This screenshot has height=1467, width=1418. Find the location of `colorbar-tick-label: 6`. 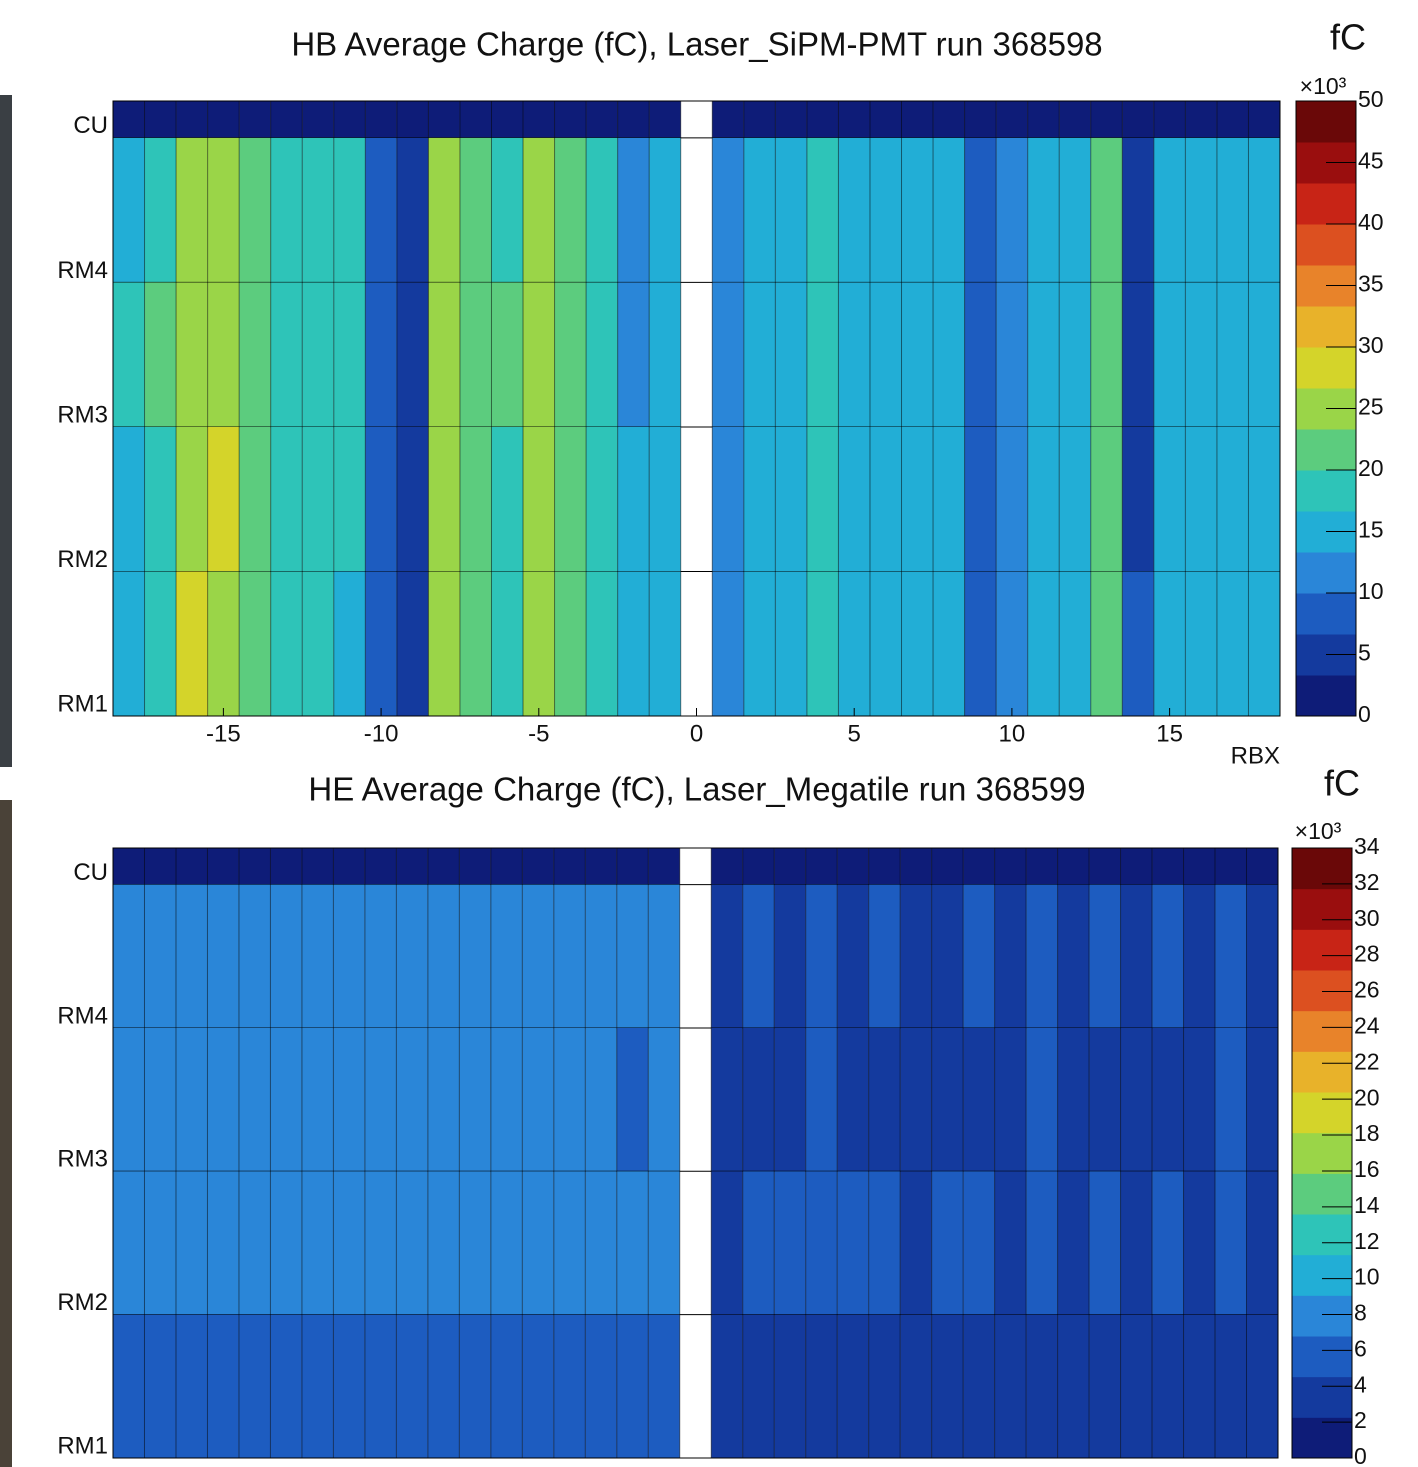

colorbar-tick-label: 6 is located at coordinates (1360, 1348).